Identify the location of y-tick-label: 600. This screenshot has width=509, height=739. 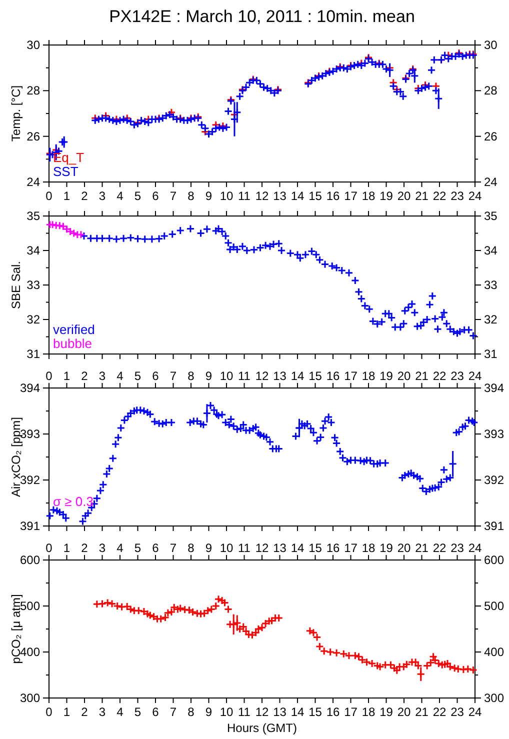
(30, 560).